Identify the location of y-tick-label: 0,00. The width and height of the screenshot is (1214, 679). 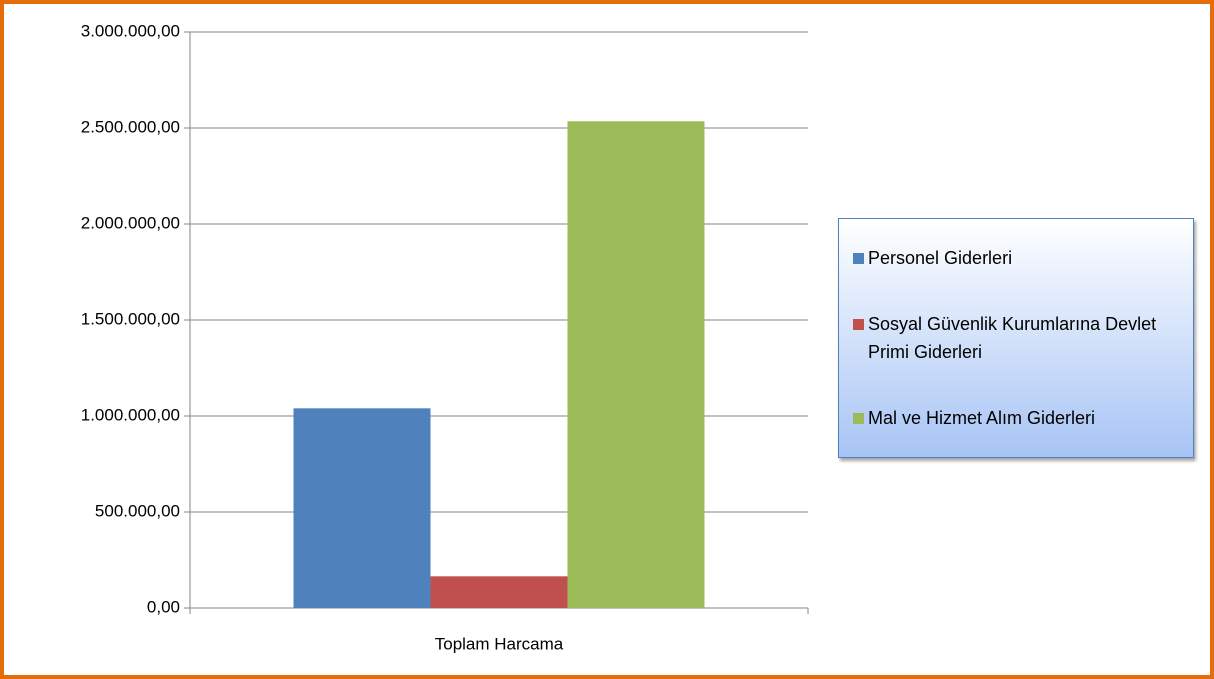
(163, 606).